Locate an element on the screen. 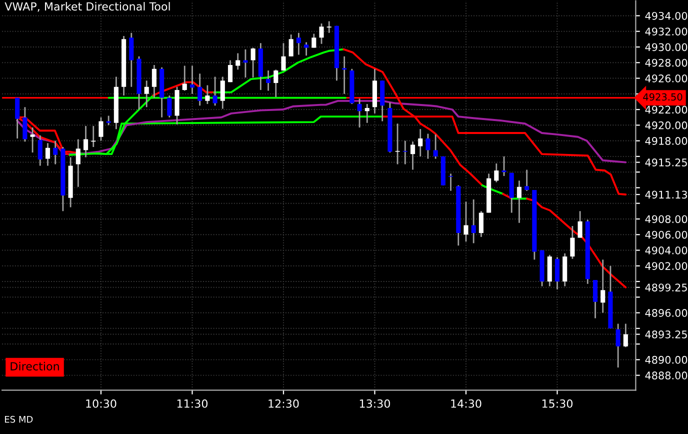  y-tick-label: 4928.00 is located at coordinates (666, 62).